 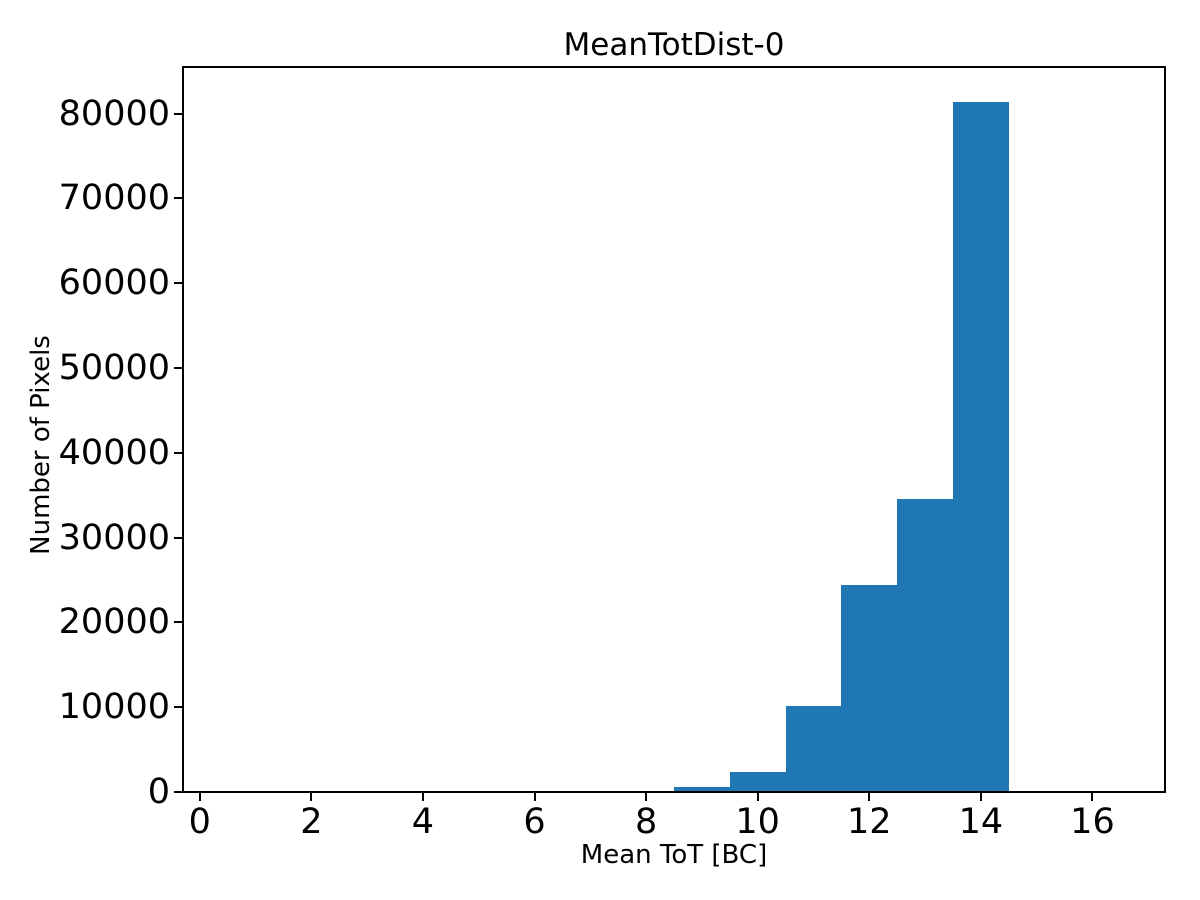 I want to click on y-tick-label: 20000, so click(x=114, y=622).